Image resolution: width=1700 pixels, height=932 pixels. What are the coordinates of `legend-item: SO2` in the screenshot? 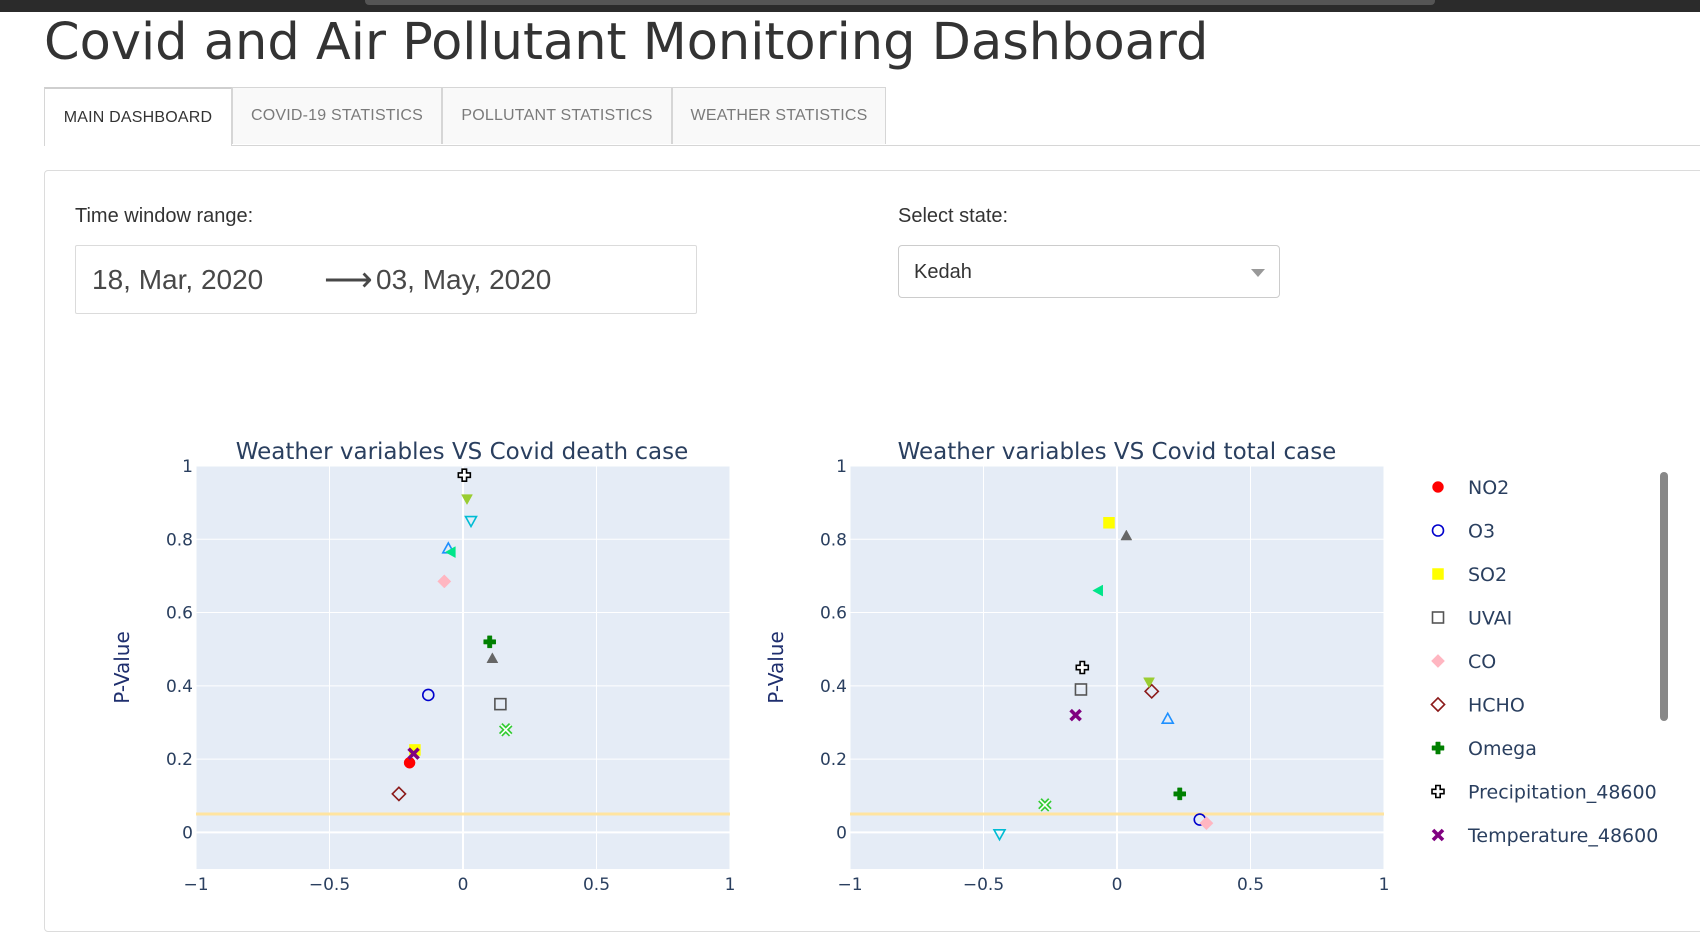 It's located at (1470, 575).